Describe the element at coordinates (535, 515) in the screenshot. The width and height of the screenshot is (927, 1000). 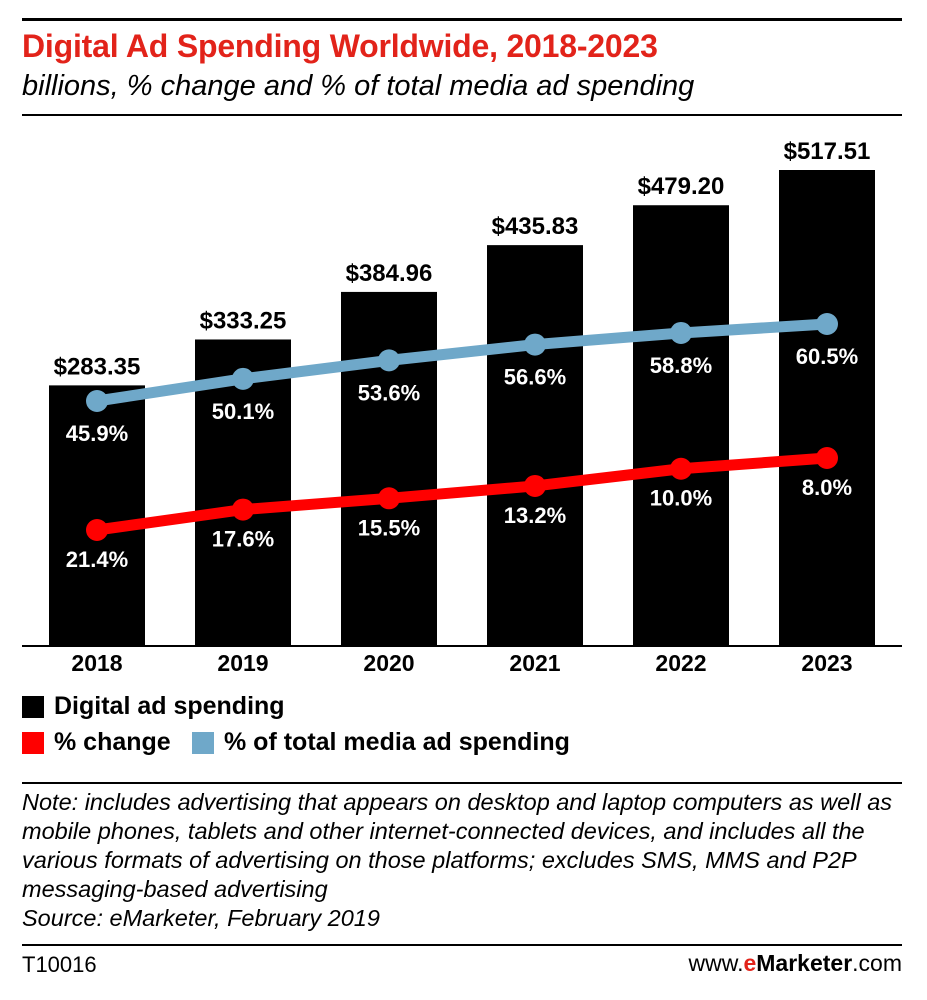
I see `pct-change-label-2021: 13.2%` at that location.